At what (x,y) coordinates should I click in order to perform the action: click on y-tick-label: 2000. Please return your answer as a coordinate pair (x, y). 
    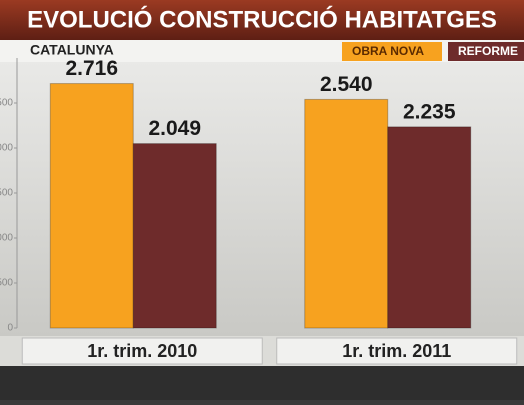
    Looking at the image, I should click on (6, 148).